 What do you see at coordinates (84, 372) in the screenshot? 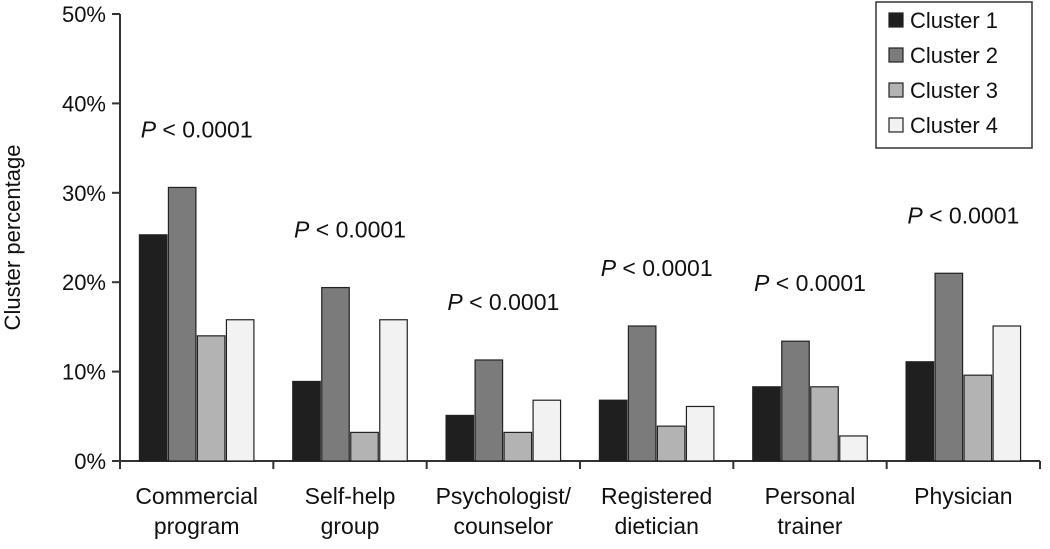
I see `y-tick-label: 10%` at bounding box center [84, 372].